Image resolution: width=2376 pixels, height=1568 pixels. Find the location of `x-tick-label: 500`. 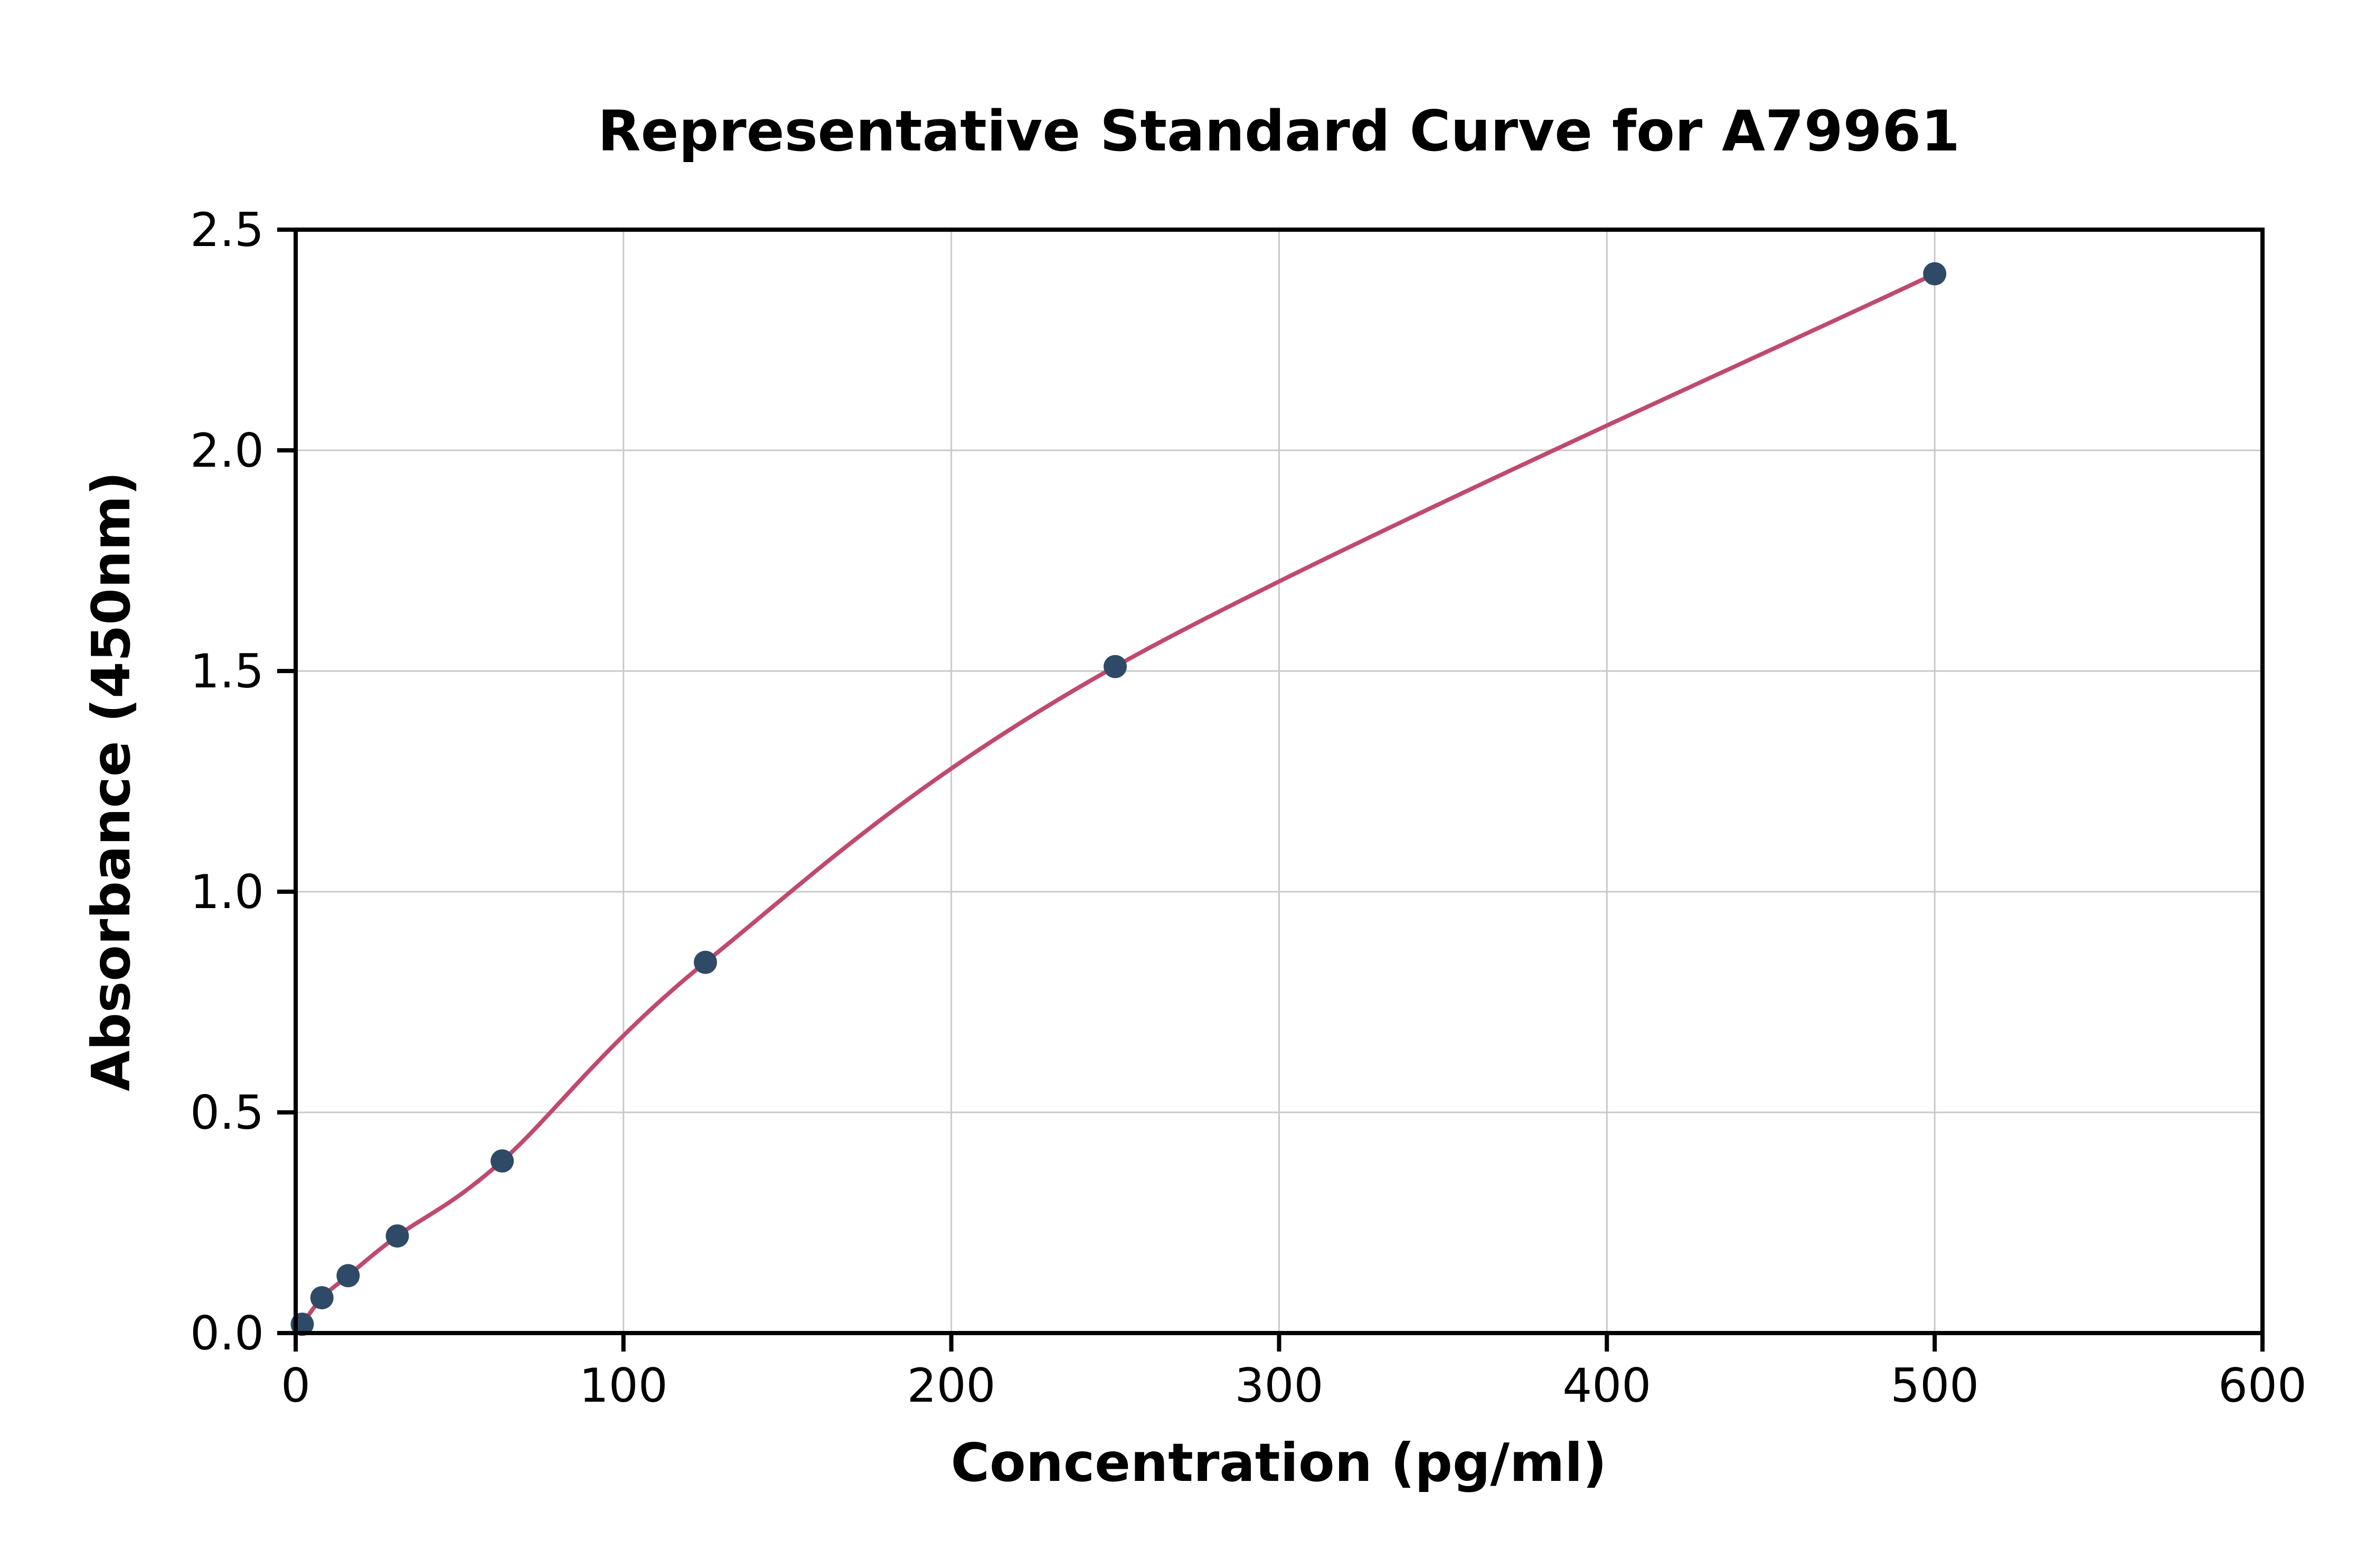

x-tick-label: 500 is located at coordinates (1935, 1385).